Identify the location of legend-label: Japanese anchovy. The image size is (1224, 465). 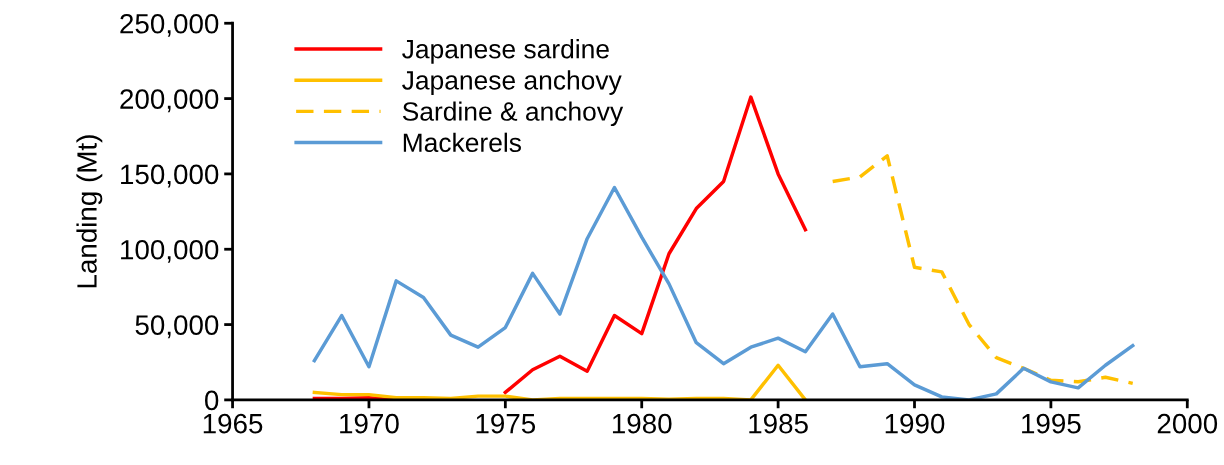
(512, 82).